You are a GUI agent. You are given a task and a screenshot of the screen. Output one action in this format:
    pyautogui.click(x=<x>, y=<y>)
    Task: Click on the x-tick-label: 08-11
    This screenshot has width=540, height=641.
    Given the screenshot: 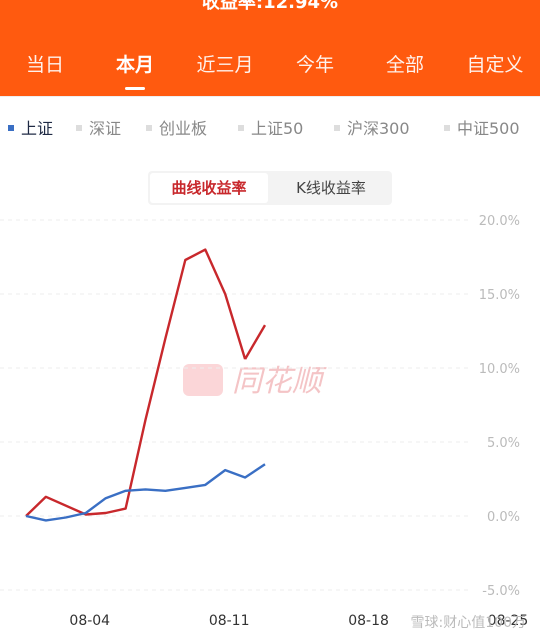 What is the action you would take?
    pyautogui.click(x=229, y=621)
    